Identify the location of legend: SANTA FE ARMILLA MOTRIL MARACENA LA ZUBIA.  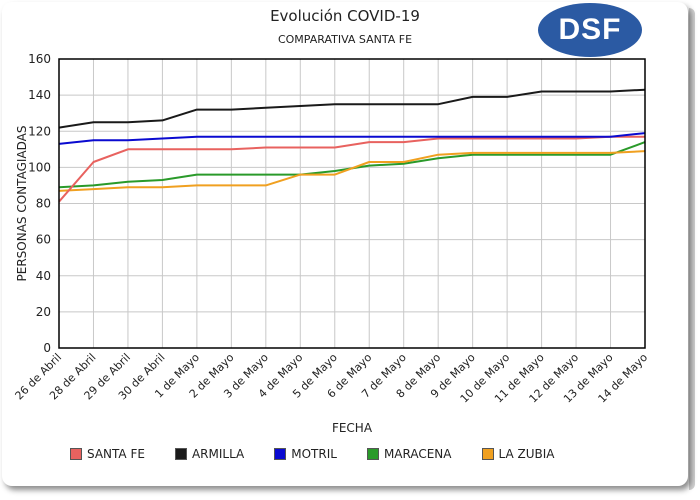
(327, 454).